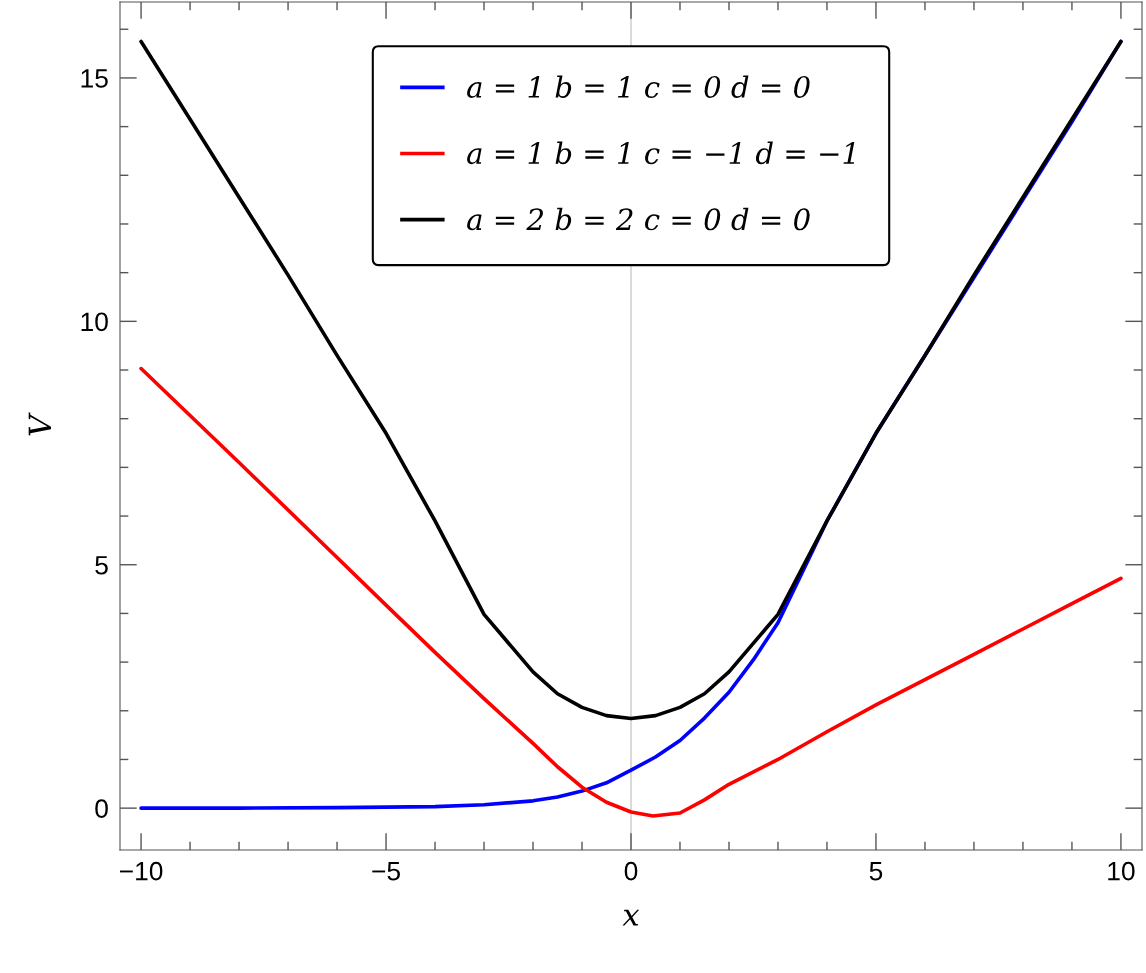 This screenshot has height=973, width=1146. I want to click on y-tick-label: 5, so click(101, 565).